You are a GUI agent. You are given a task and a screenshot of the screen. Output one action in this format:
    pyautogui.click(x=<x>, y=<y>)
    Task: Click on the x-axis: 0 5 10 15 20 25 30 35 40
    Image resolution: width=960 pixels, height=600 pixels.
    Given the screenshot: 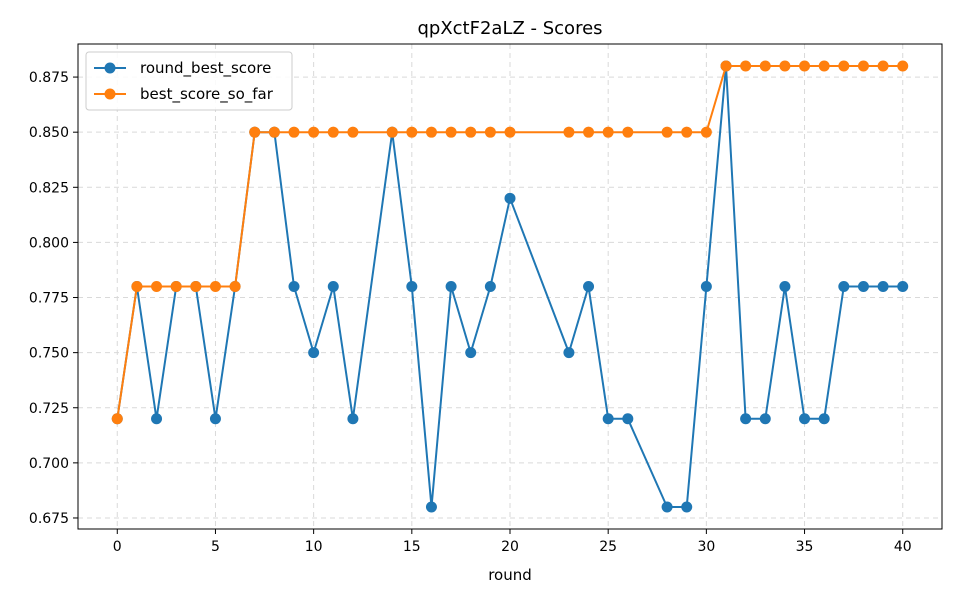 What is the action you would take?
    pyautogui.click(x=512, y=542)
    